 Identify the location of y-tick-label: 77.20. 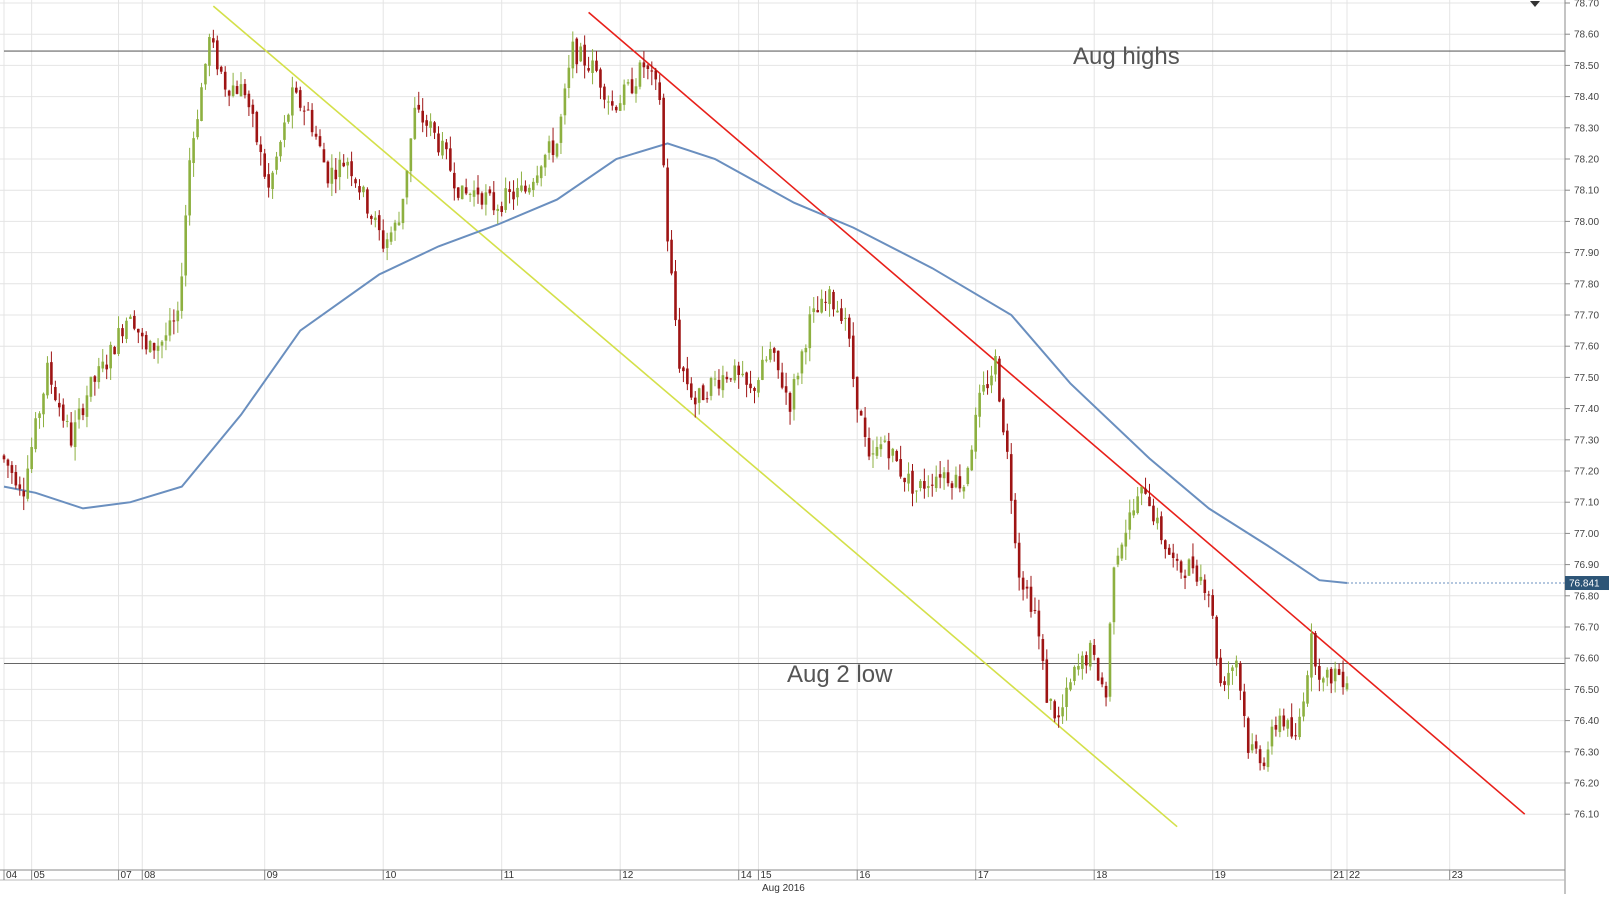
(1586, 472).